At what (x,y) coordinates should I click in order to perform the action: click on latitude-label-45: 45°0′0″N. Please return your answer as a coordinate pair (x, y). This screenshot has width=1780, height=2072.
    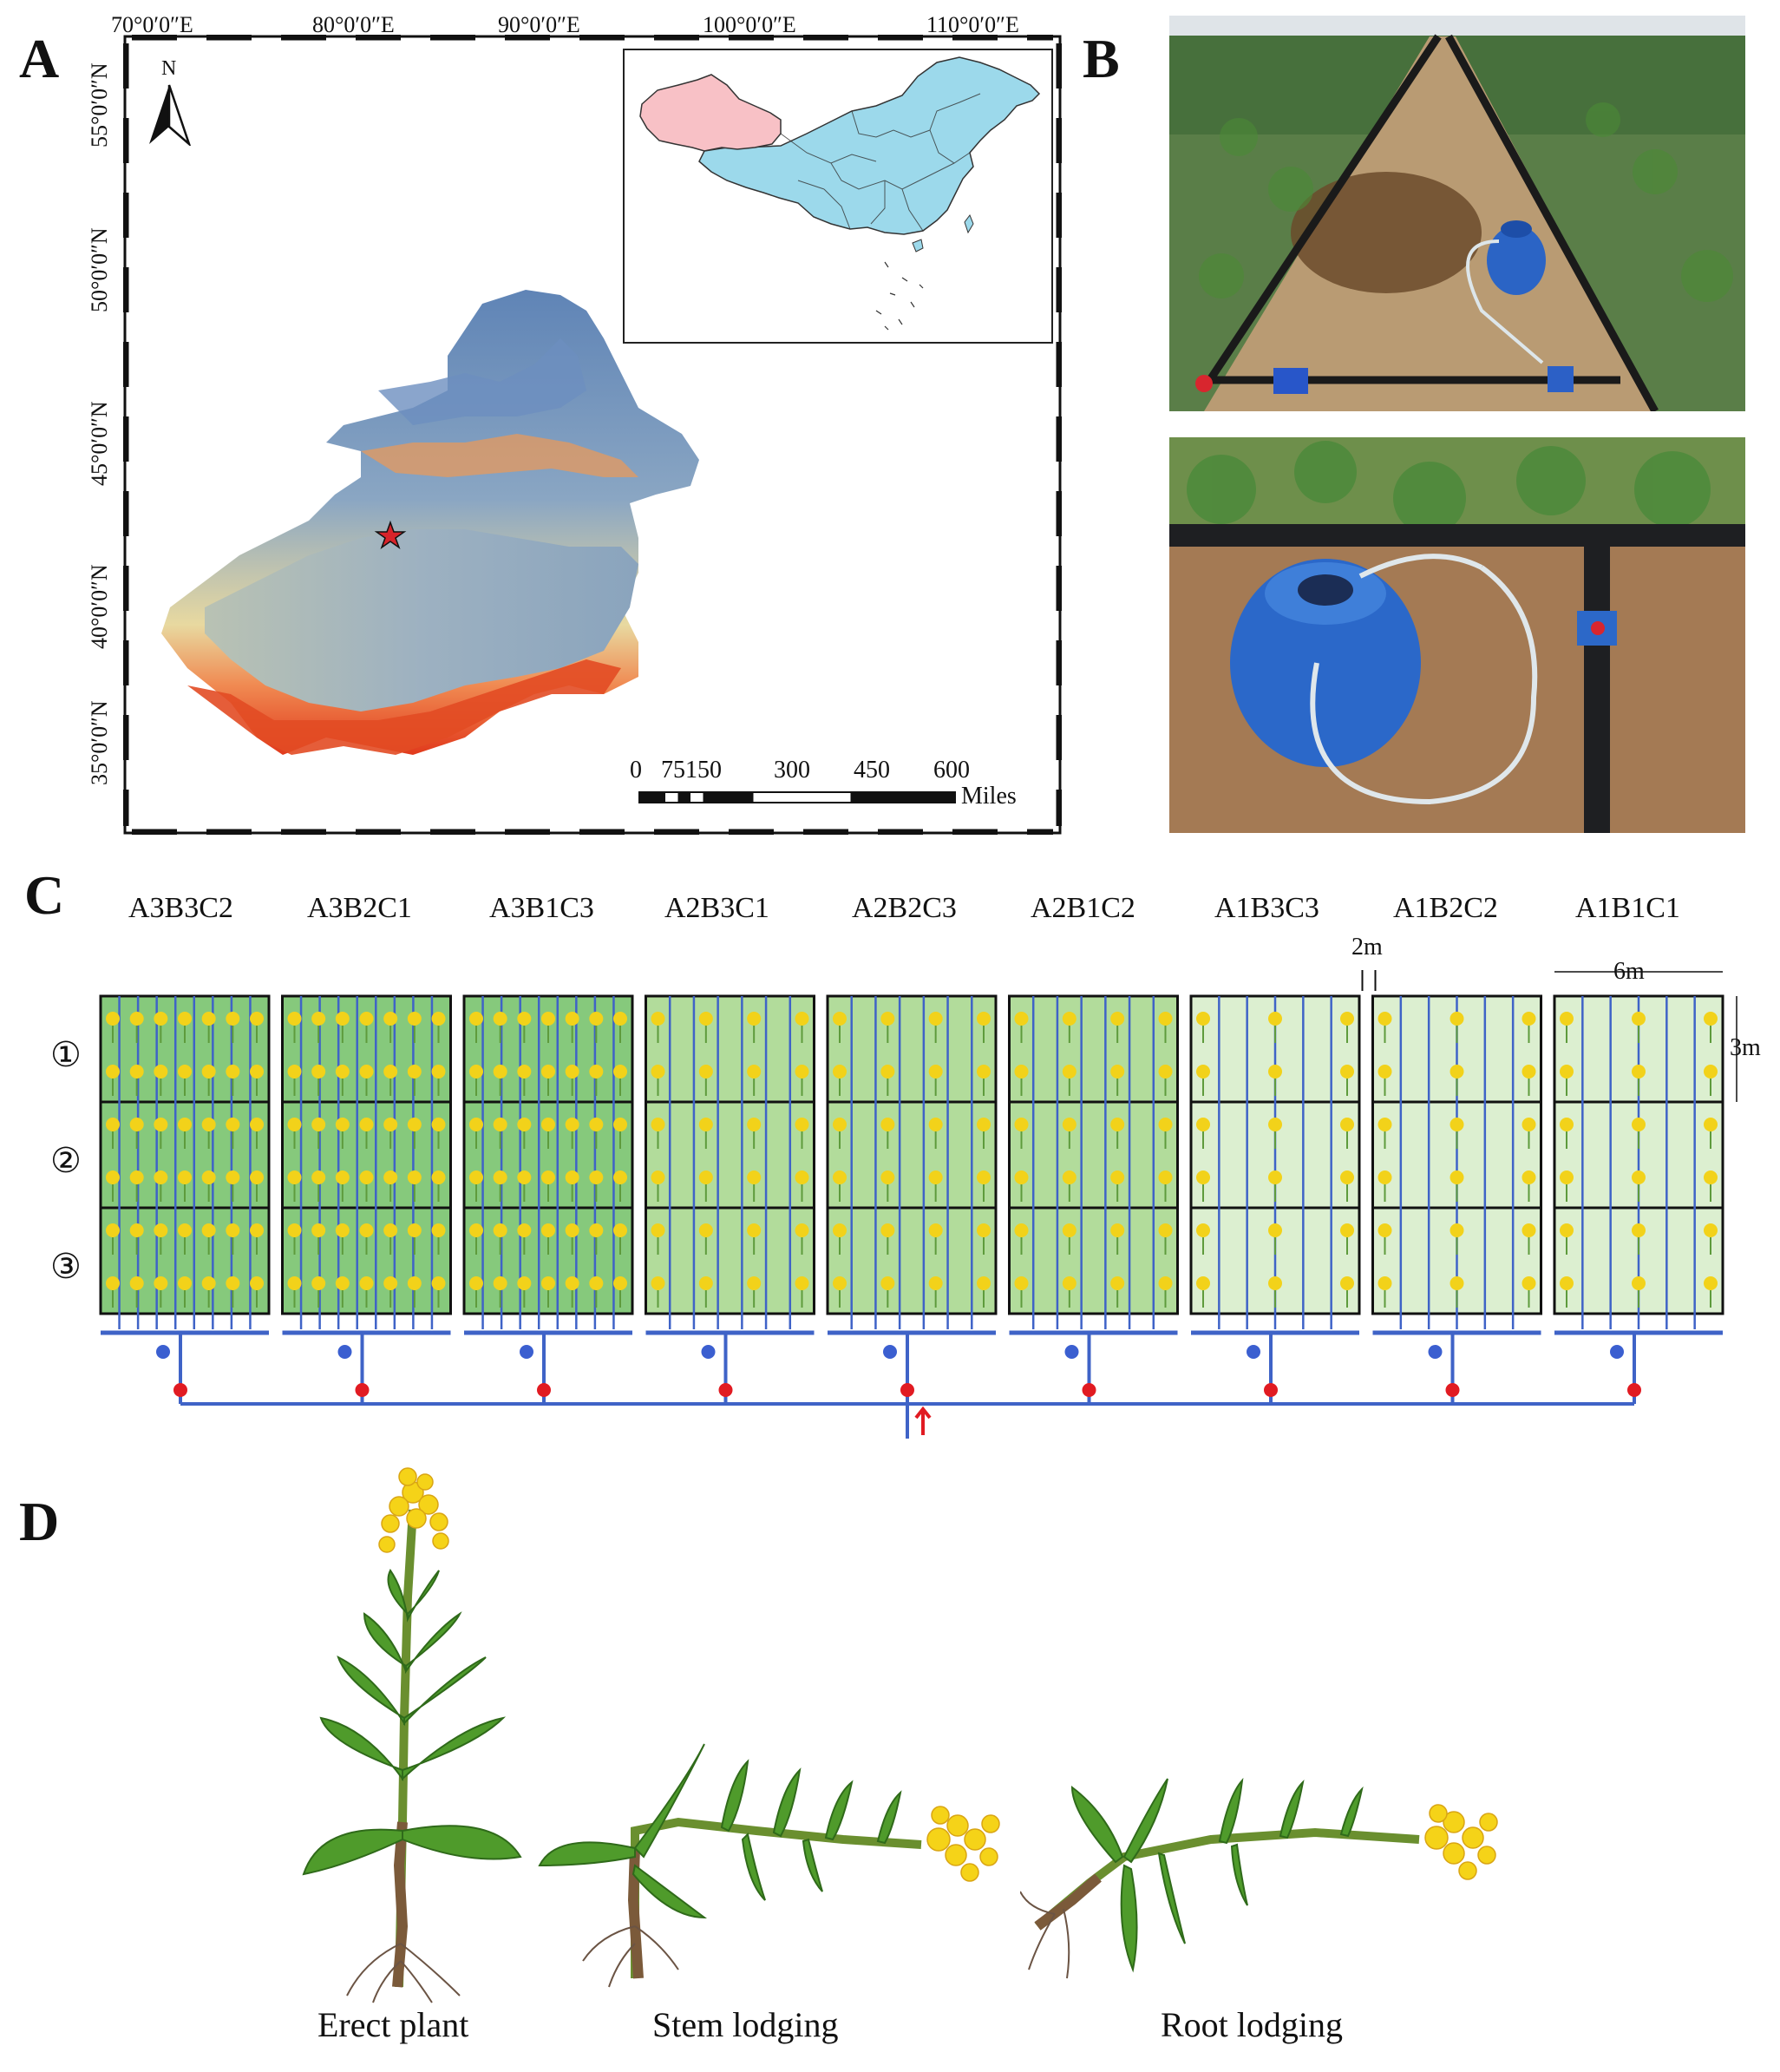
    Looking at the image, I should click on (99, 443).